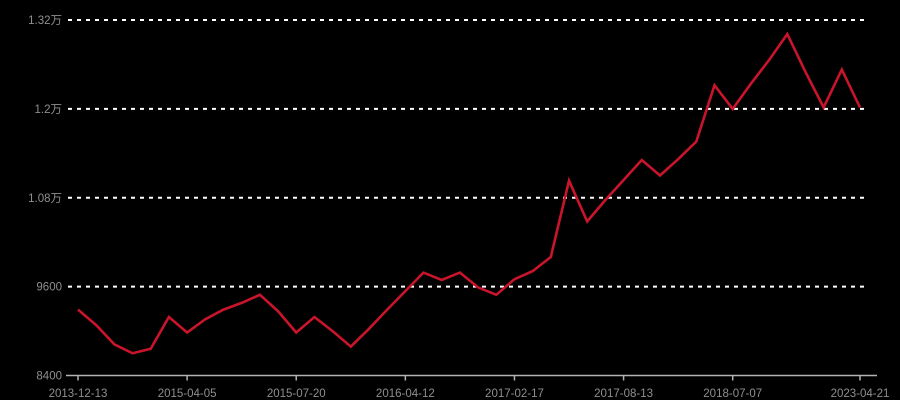  What do you see at coordinates (296, 394) in the screenshot?
I see `x-axis-label: 2015-07-20` at bounding box center [296, 394].